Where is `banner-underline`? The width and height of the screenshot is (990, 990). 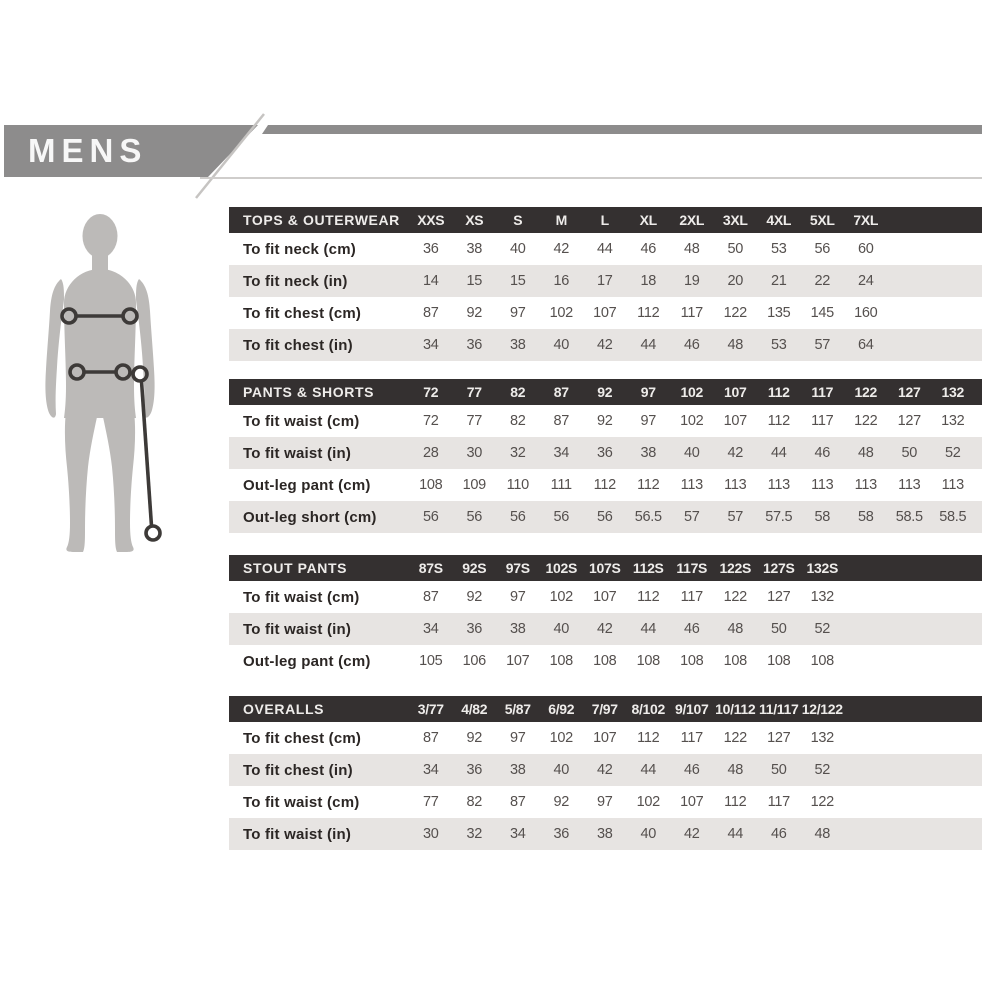
banner-underline is located at coordinates (591, 178).